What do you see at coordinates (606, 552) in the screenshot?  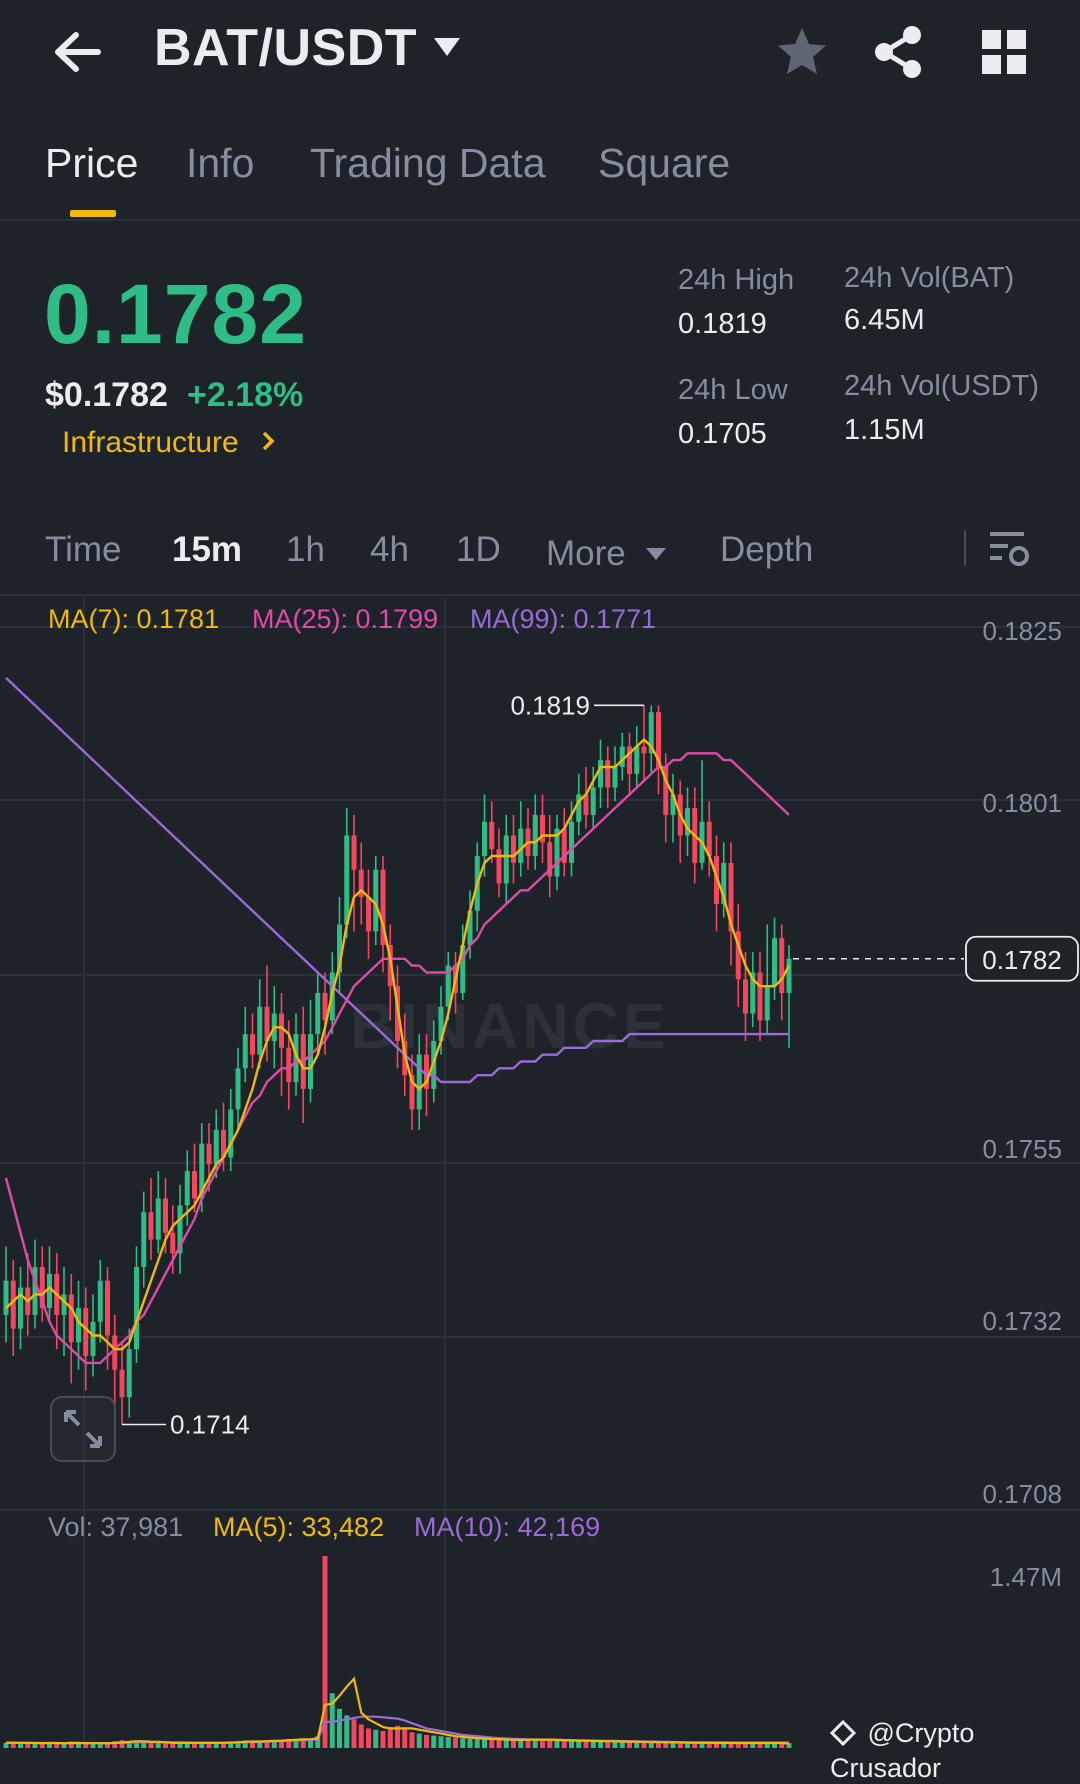 I see `interval-more: More` at bounding box center [606, 552].